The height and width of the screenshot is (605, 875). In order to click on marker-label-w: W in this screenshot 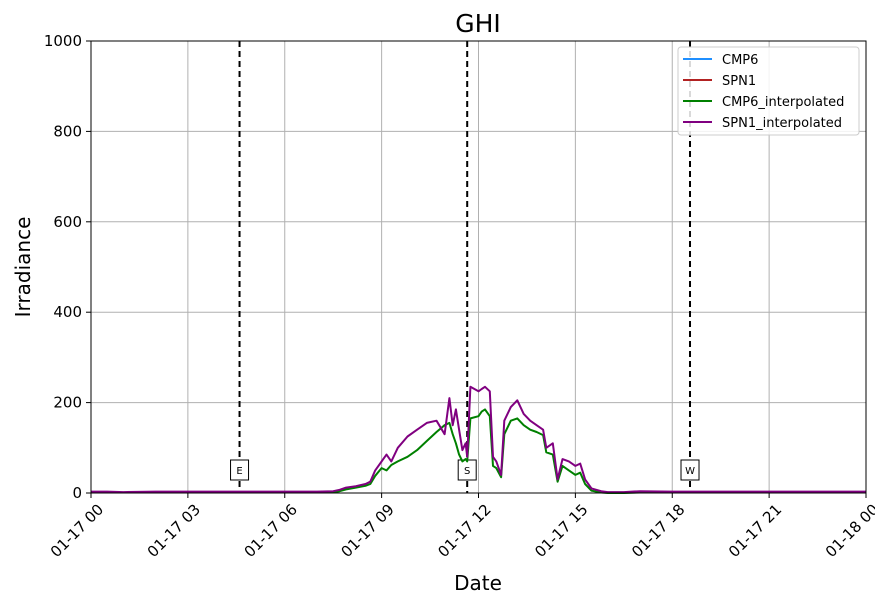, I will do `click(690, 471)`.